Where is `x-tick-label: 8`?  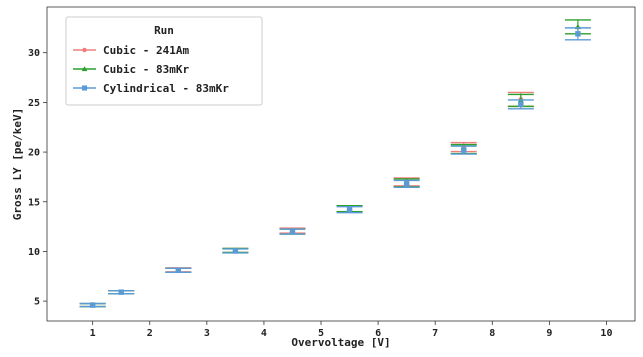 x-tick-label: 8 is located at coordinates (492, 333).